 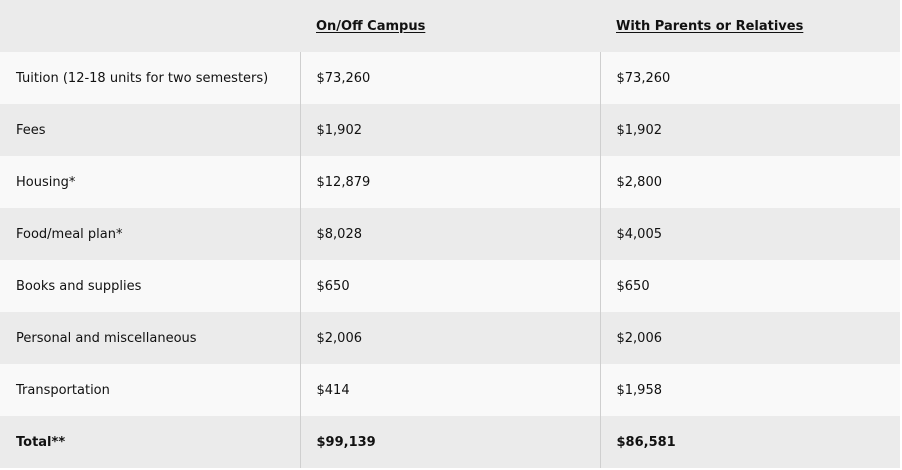 I want to click on on-off-campus-value: $1,902, so click(x=449, y=130).